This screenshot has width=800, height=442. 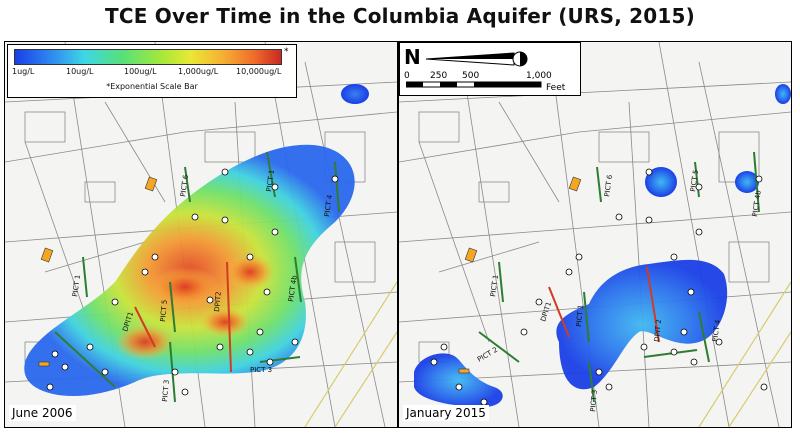 What do you see at coordinates (474, 84) in the screenshot?
I see `scale-bar-graphic` at bounding box center [474, 84].